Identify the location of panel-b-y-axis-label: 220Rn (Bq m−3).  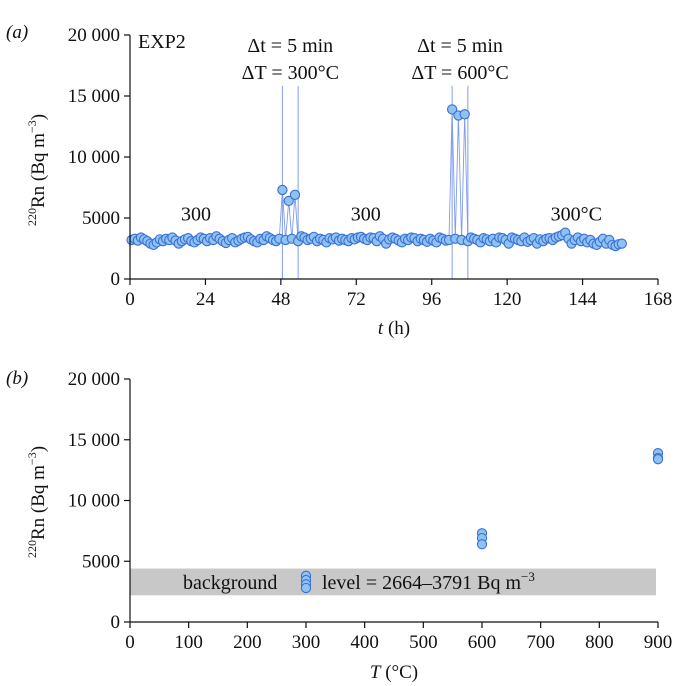
(37, 502).